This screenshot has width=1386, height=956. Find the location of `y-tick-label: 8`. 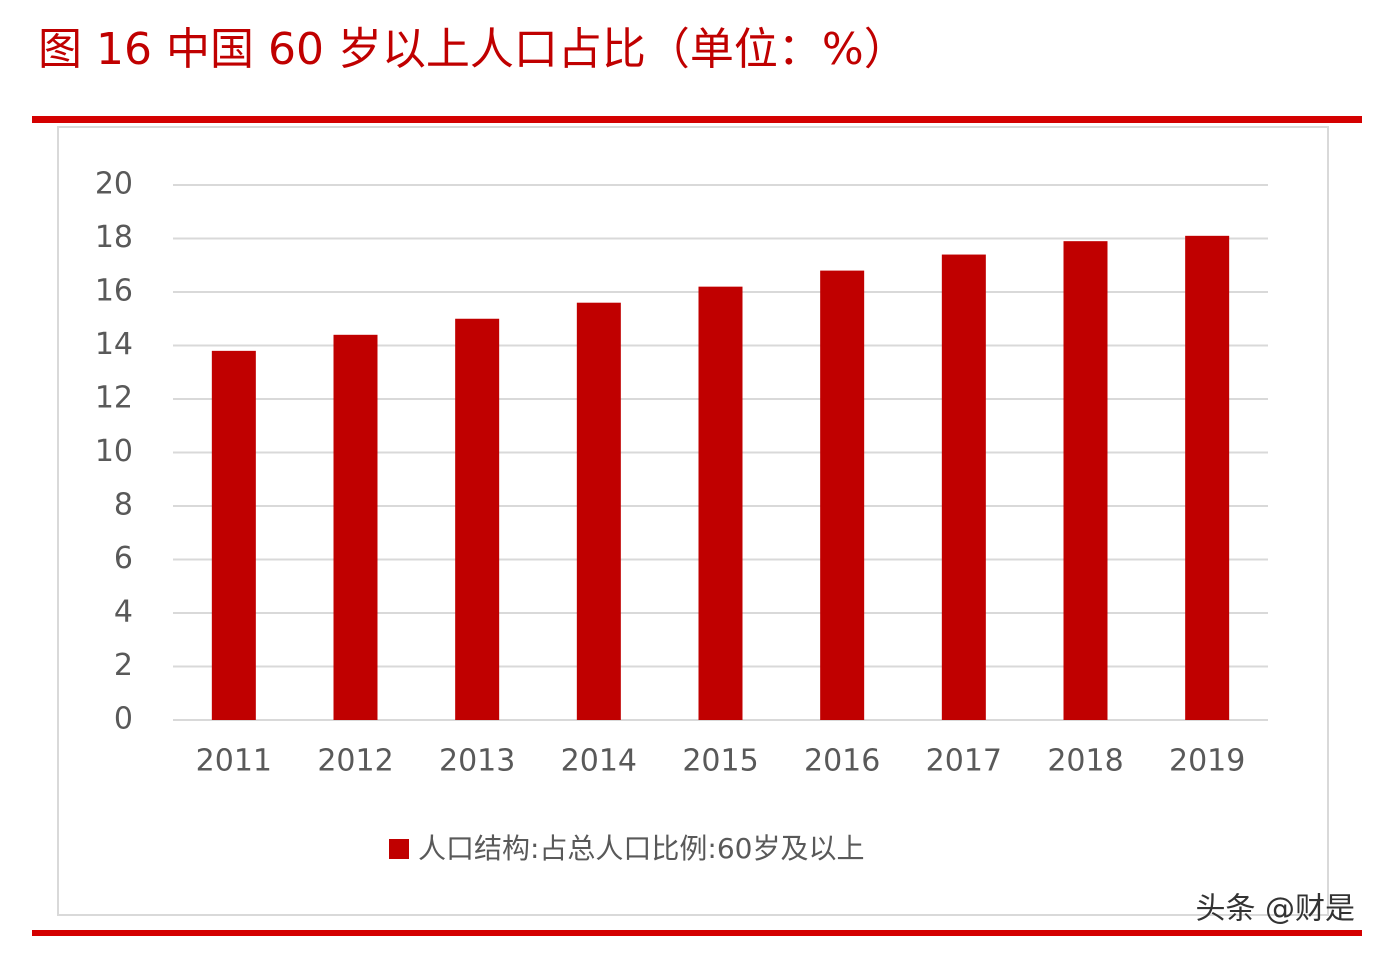

y-tick-label: 8 is located at coordinates (123, 505).